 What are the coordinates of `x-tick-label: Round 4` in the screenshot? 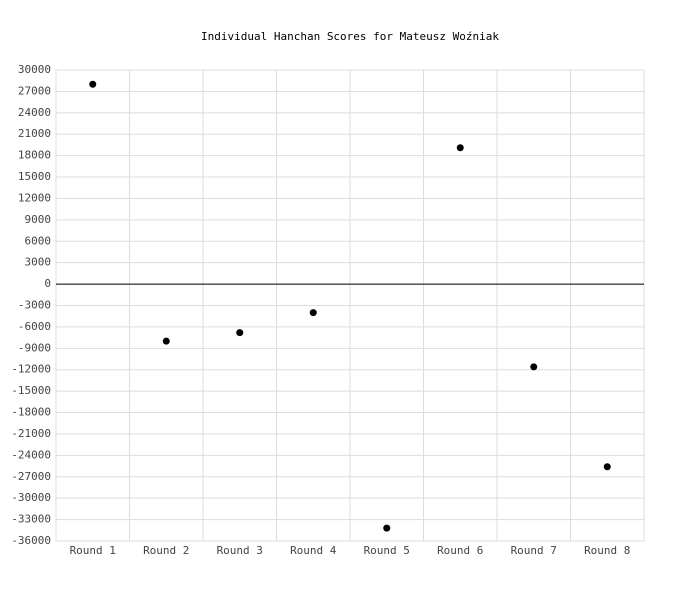 It's located at (313, 550).